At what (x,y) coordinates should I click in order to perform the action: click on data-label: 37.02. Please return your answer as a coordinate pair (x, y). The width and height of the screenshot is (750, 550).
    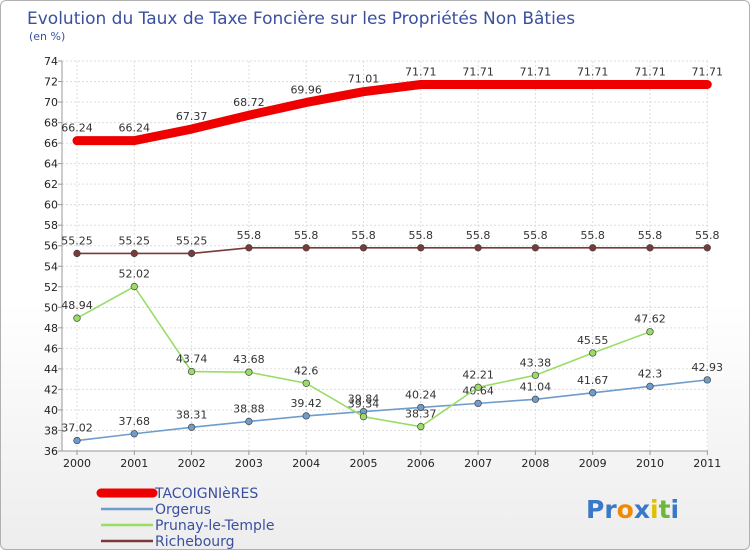
    Looking at the image, I should click on (77, 428).